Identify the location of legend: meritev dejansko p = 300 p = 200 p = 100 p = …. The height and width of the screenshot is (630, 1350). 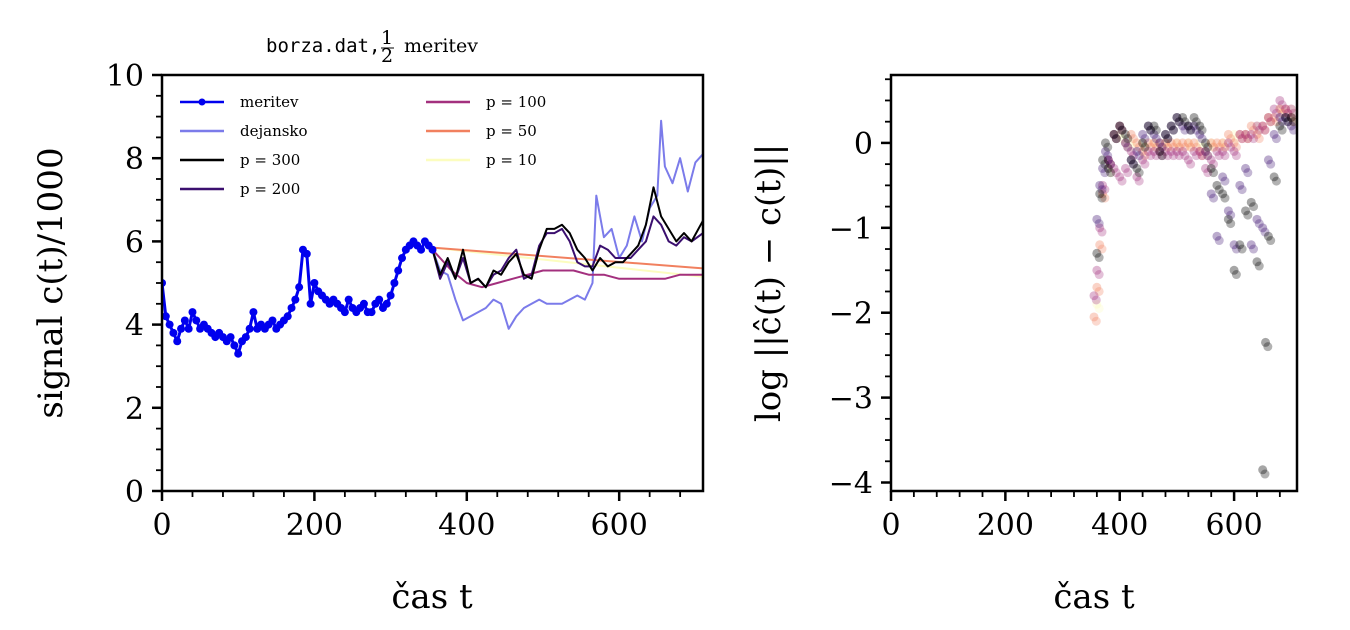
(372, 145).